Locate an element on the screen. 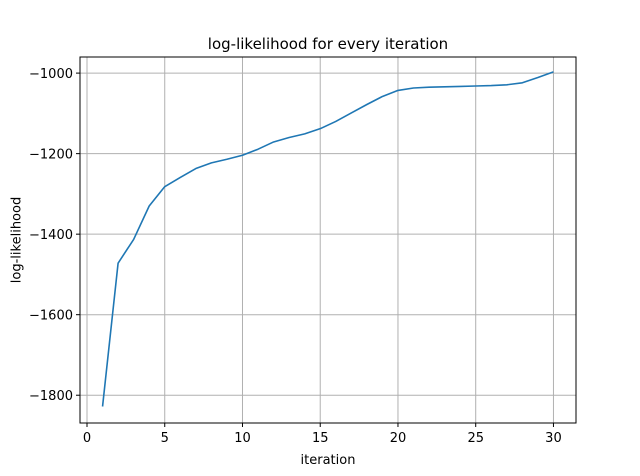 Image resolution: width=640 pixels, height=476 pixels. y-axis-ticks: −1800 −1600 −1400 −1200 −1000 is located at coordinates (54, 235).